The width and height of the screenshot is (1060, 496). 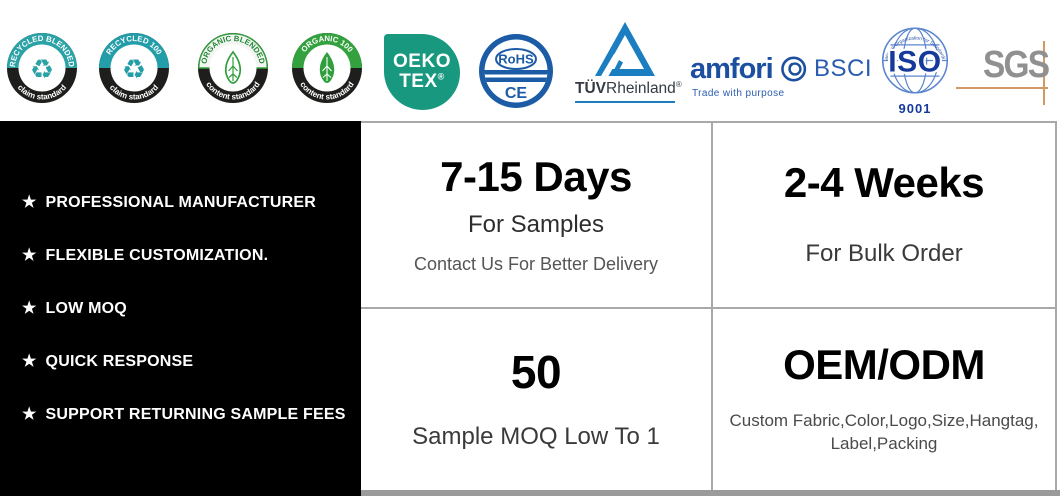 I want to click on feature-label: LOW MOQ, so click(x=86, y=308).